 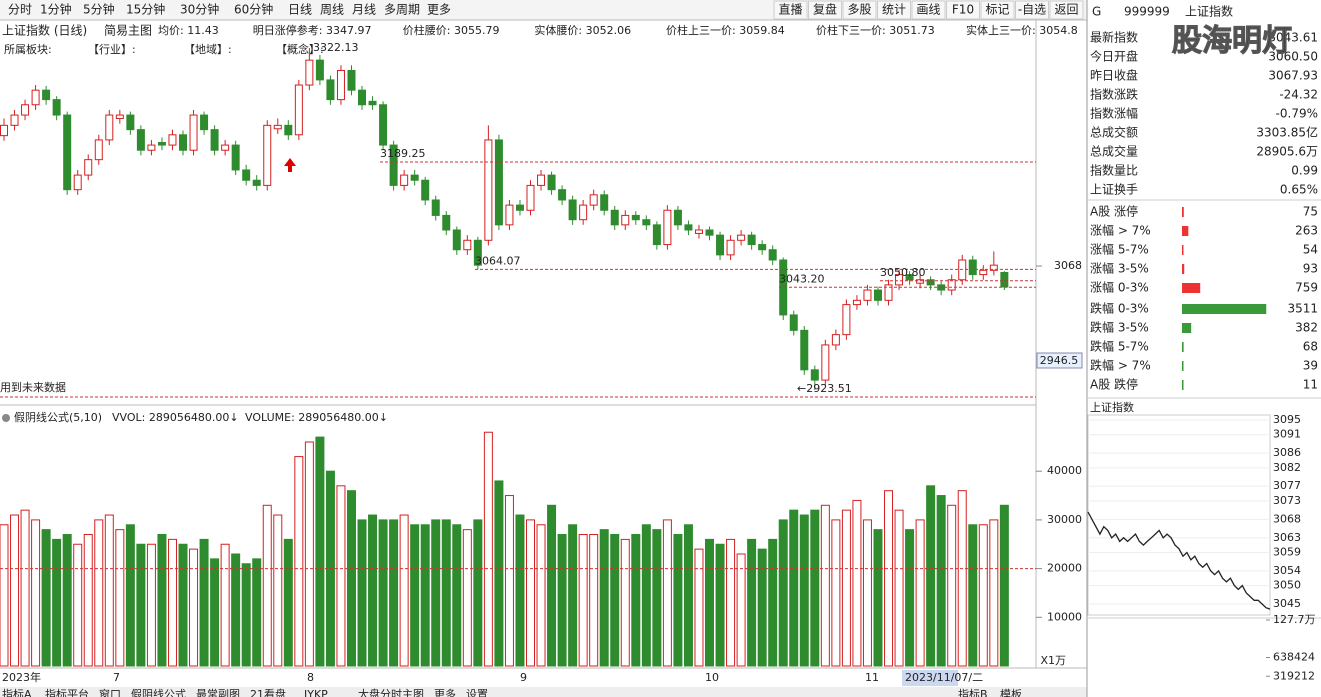 I want to click on tool-button-label: 返回, so click(x=1066, y=10).